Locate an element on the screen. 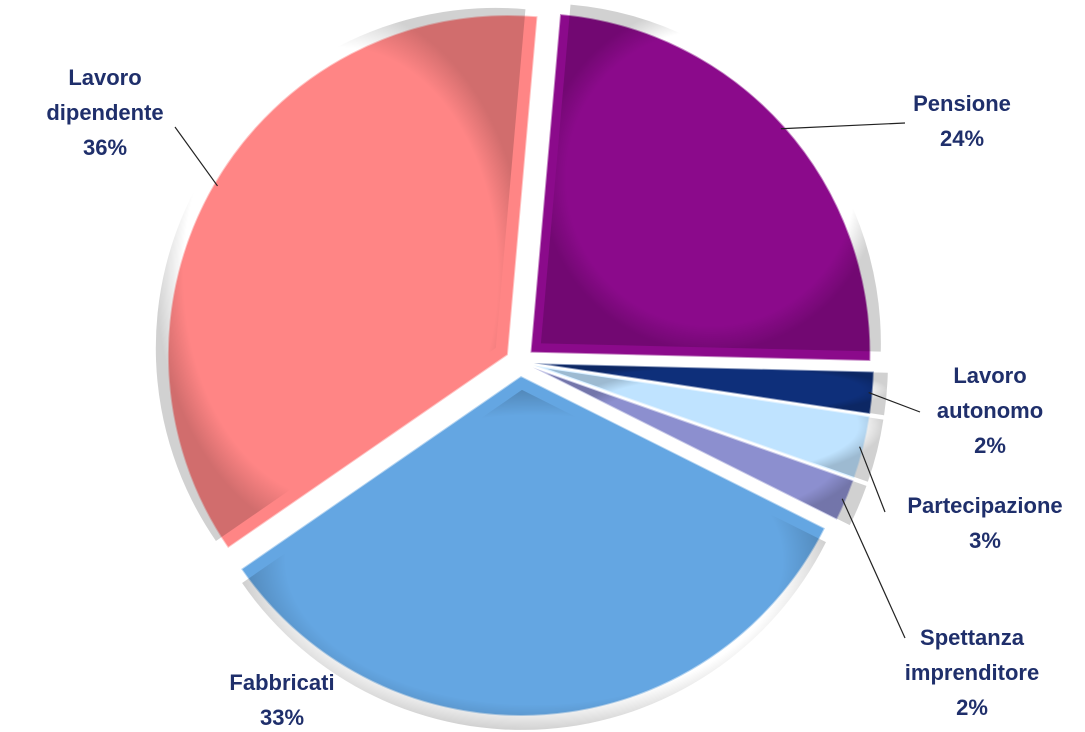 The width and height of the screenshot is (1085, 732). slice-name: Partecipazione is located at coordinates (985, 505).